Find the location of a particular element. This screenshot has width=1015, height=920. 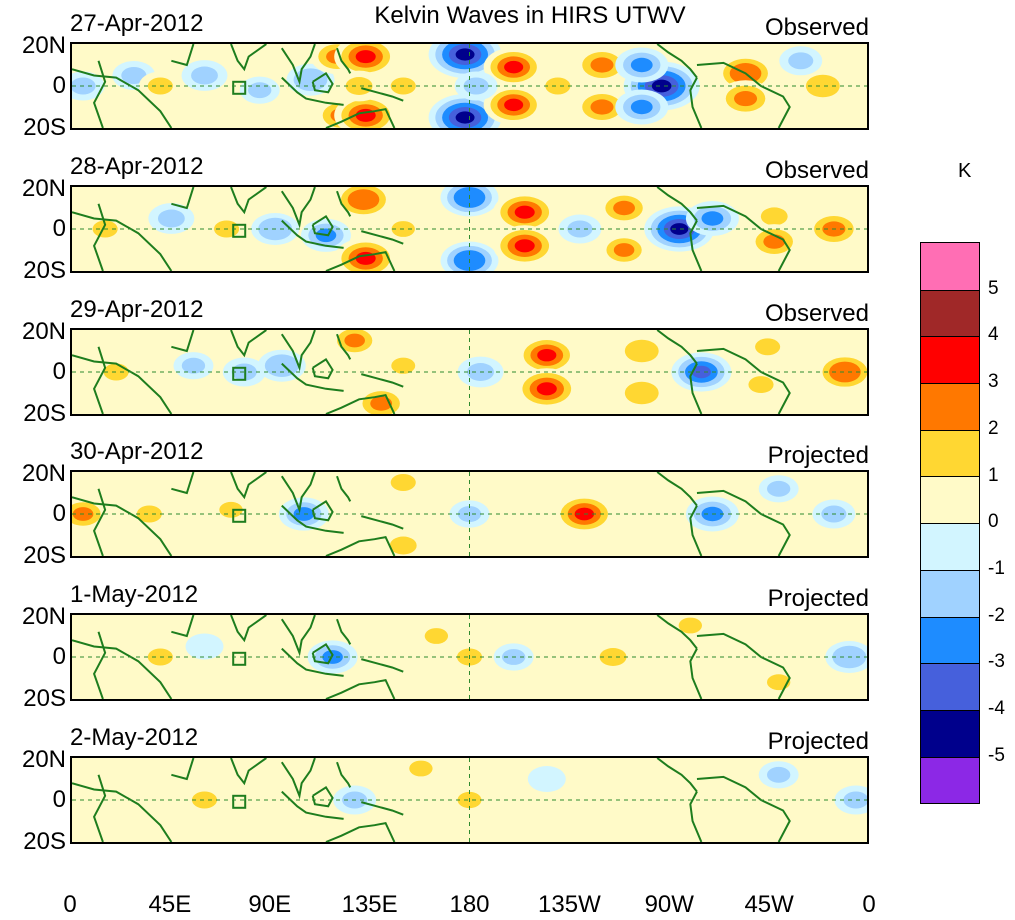

x-tick-label: 45W is located at coordinates (769, 904).